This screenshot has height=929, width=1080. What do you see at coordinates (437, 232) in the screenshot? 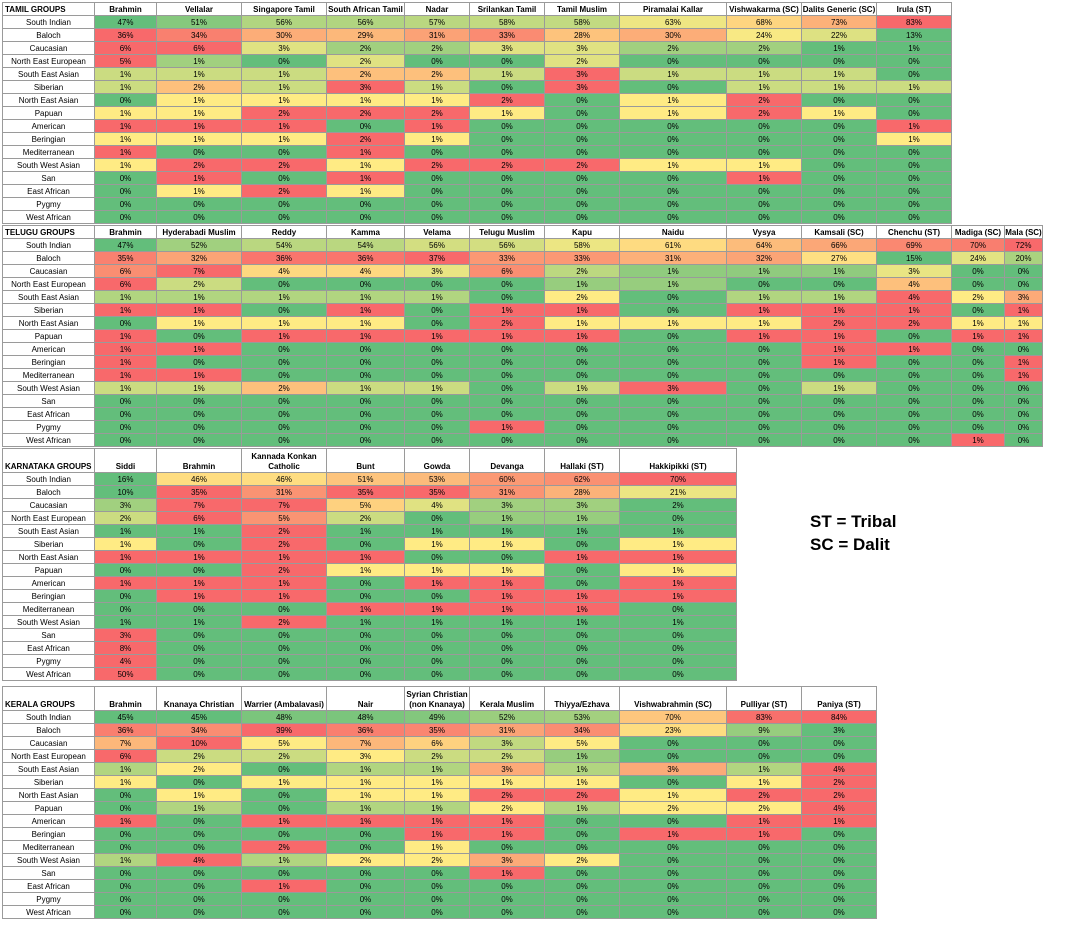
I see `column-header: Velama` at bounding box center [437, 232].